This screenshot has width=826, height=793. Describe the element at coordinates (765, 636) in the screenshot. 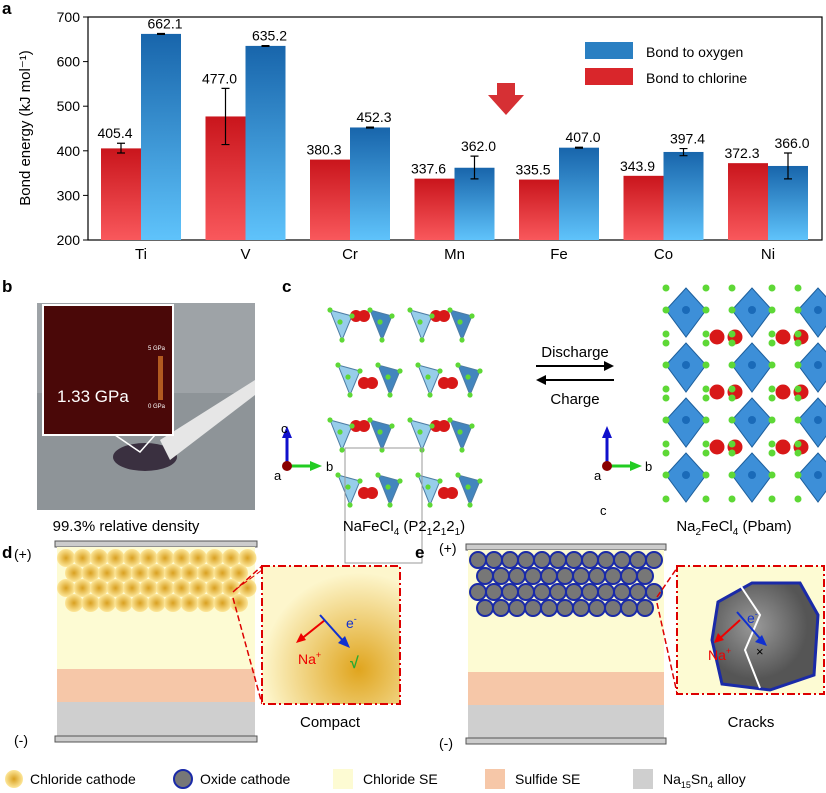

I see `cracked-particle-icon` at that location.